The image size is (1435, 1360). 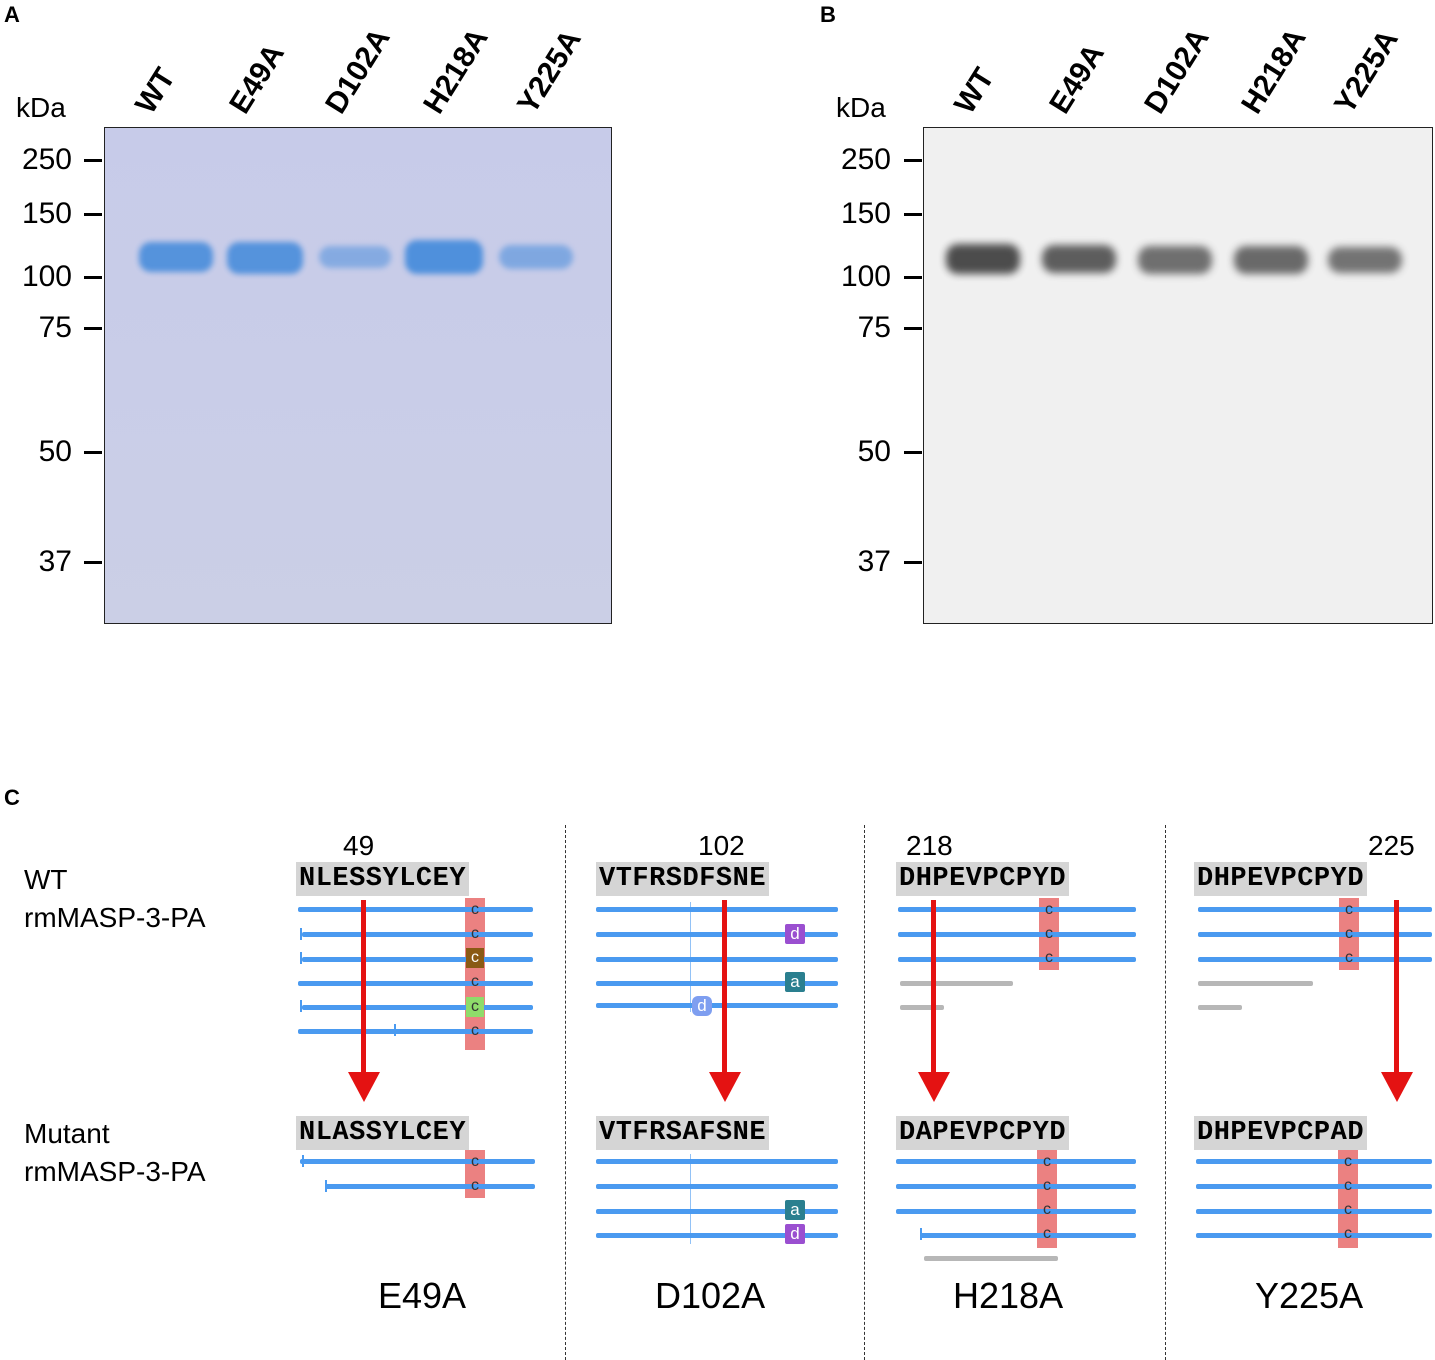 I want to click on panel-b-letter: B, so click(x=828, y=14).